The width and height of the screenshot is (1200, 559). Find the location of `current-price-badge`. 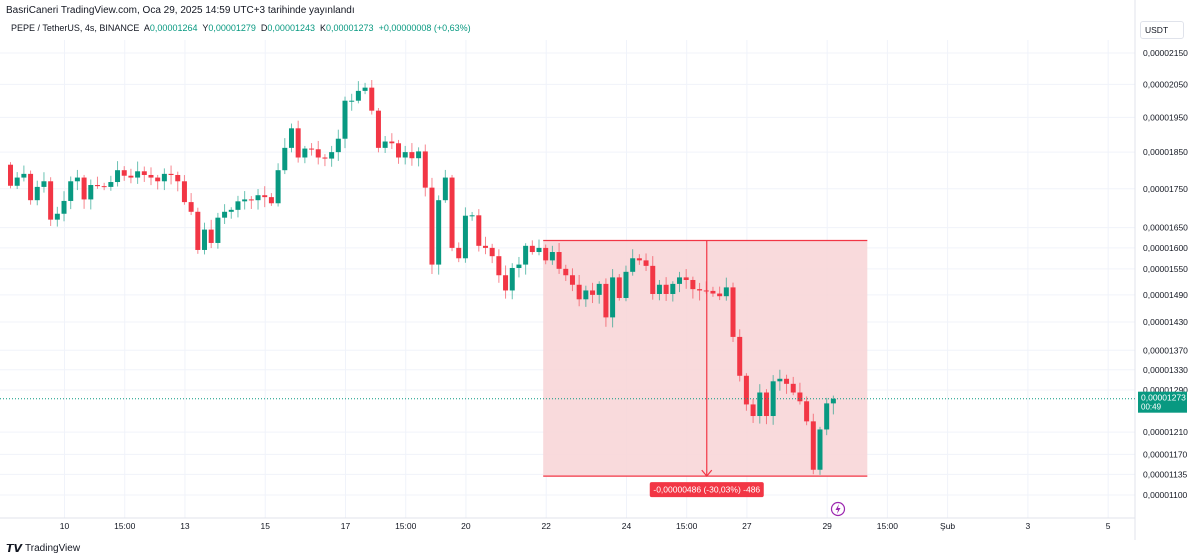

current-price-badge is located at coordinates (1162, 402).